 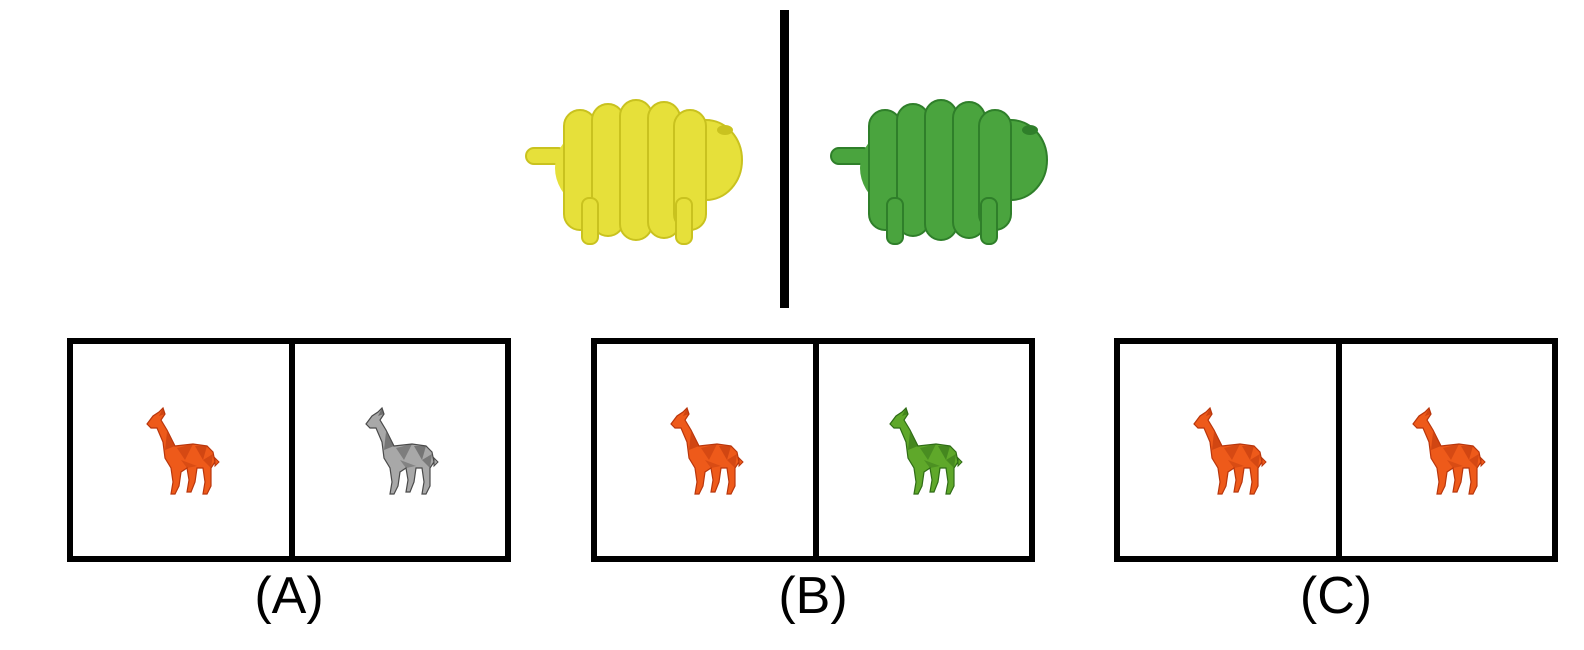 I want to click on option-c-right-cell, so click(x=1447, y=450).